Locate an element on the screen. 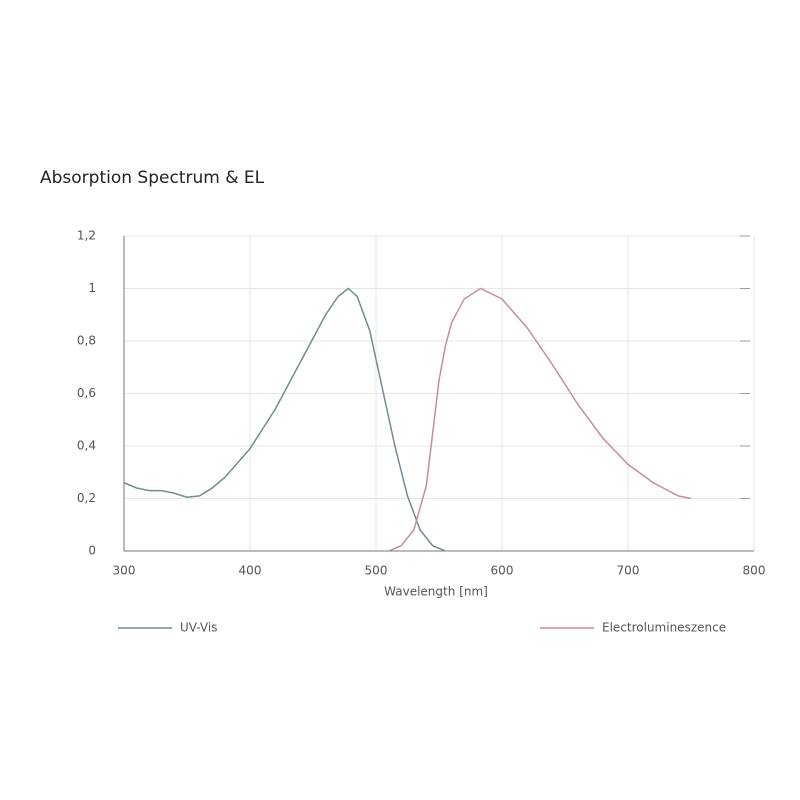 Image resolution: width=800 pixels, height=800 pixels. y-tick-label: 1 is located at coordinates (92, 288).